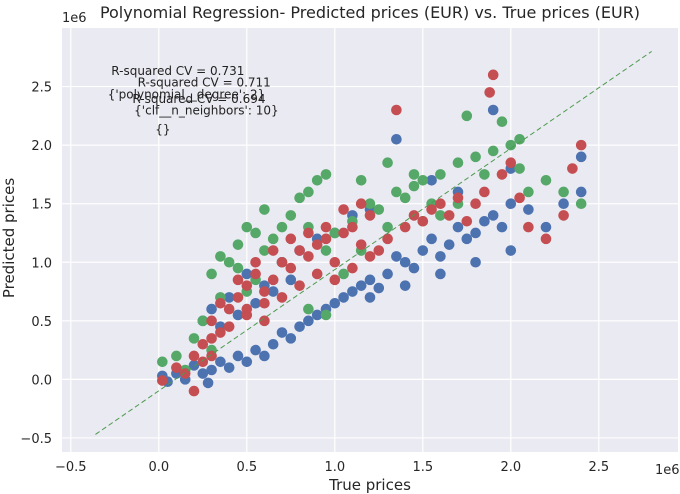  What do you see at coordinates (41, 205) in the screenshot?
I see `y-tick-label: 1.5` at bounding box center [41, 205].